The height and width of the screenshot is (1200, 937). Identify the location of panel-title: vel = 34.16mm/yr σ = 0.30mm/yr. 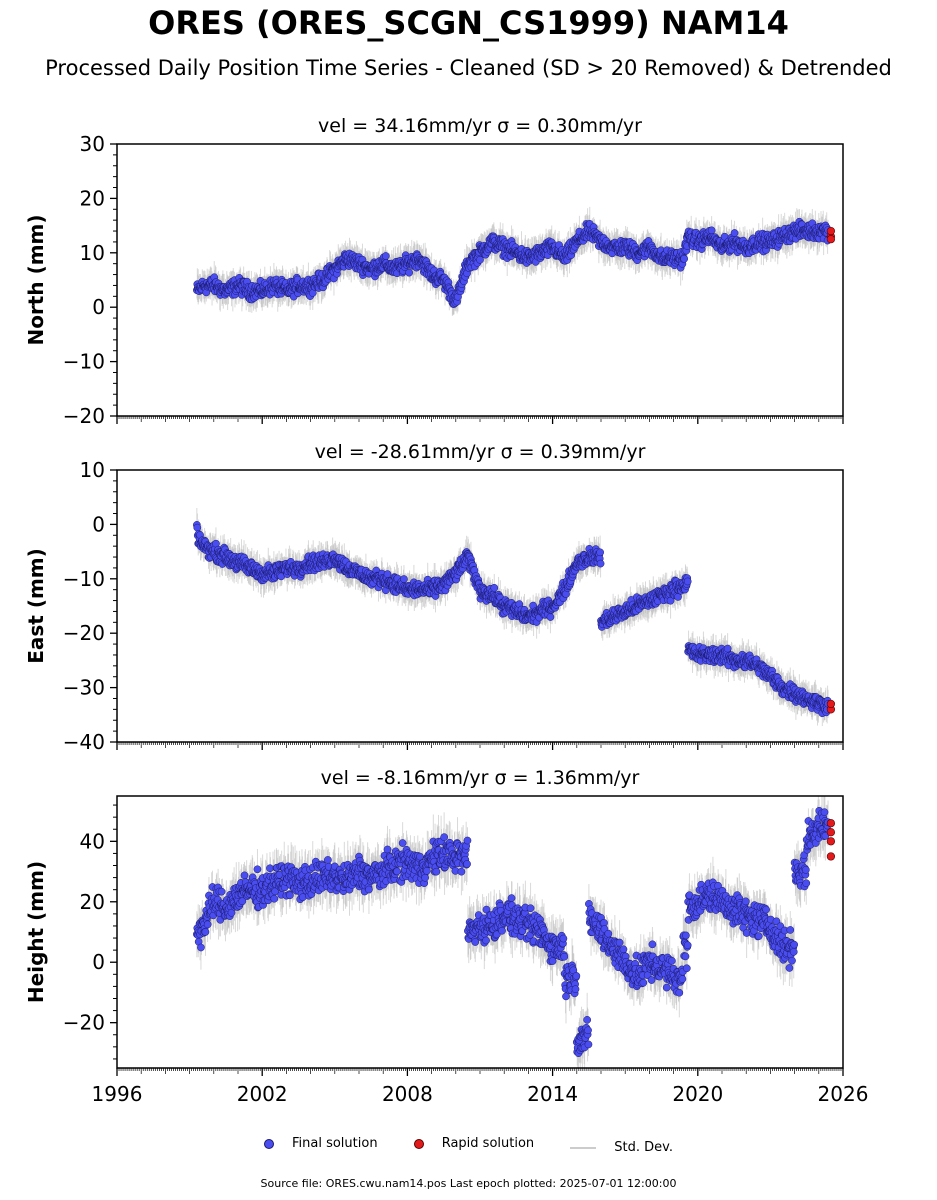
(480, 126).